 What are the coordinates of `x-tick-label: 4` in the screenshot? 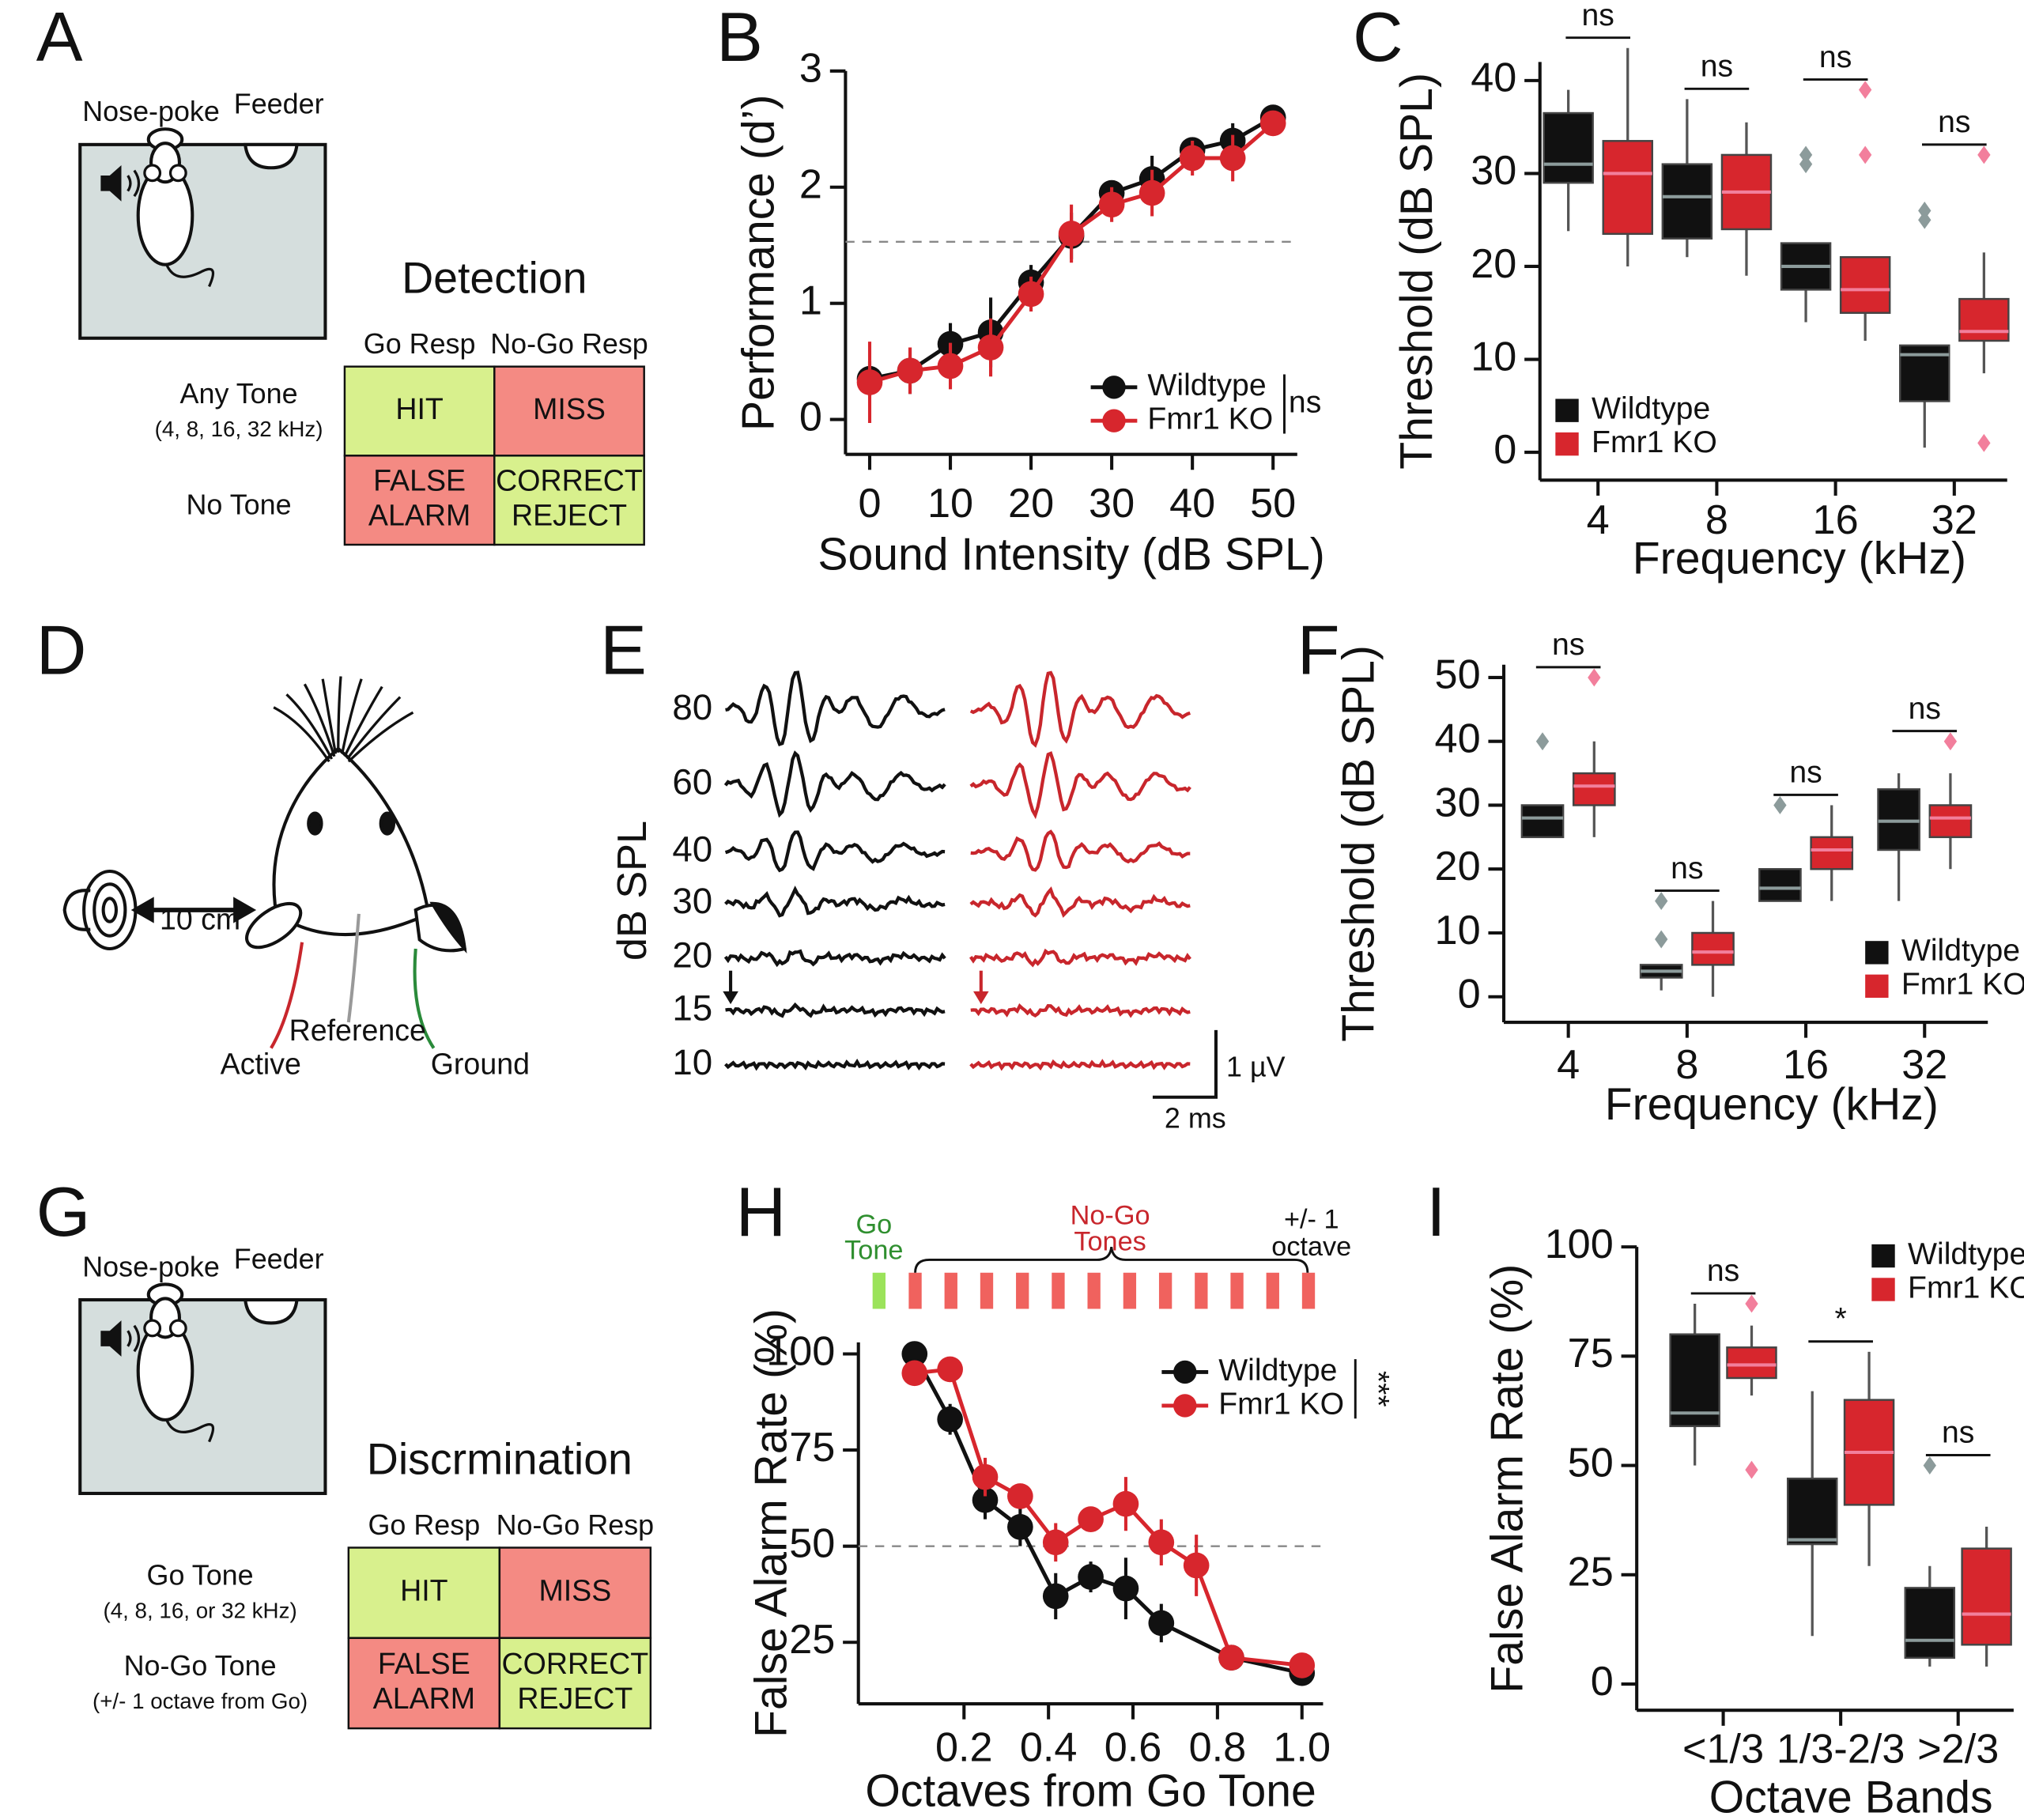 It's located at (1568, 1065).